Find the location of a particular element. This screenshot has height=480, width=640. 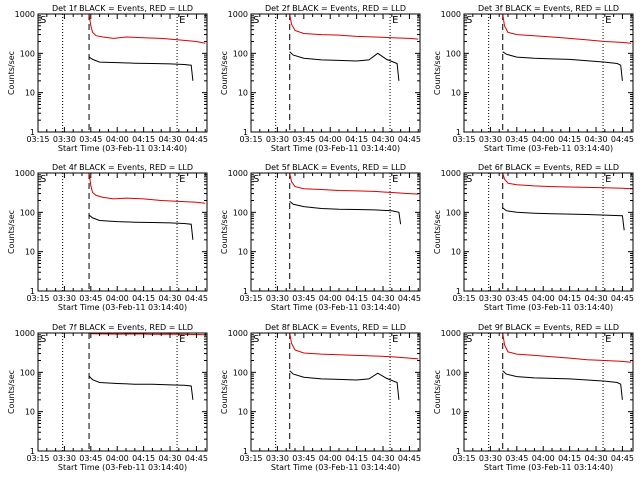

panel-title: Det 7f BLACK = Events, RED = LLD is located at coordinates (122, 327).